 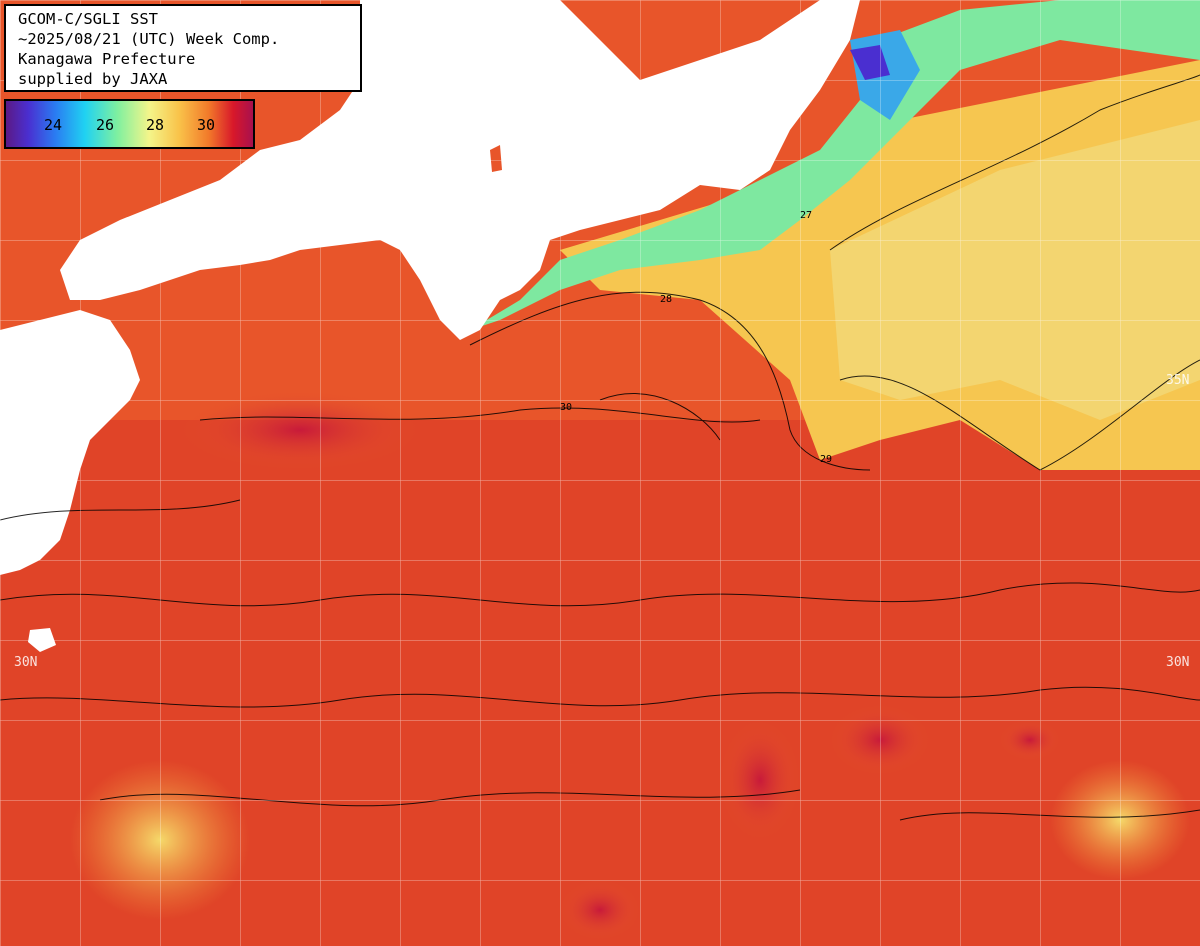 I want to click on lat-label-30n-right: 30N, so click(x=1177, y=662).